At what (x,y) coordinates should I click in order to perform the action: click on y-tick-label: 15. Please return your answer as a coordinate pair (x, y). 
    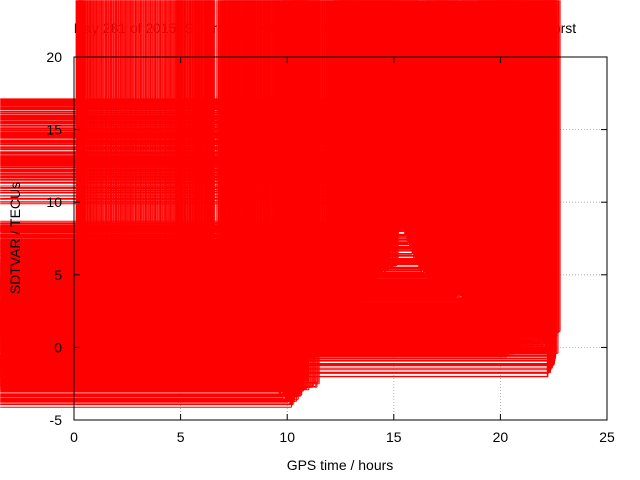
    Looking at the image, I should click on (54, 130).